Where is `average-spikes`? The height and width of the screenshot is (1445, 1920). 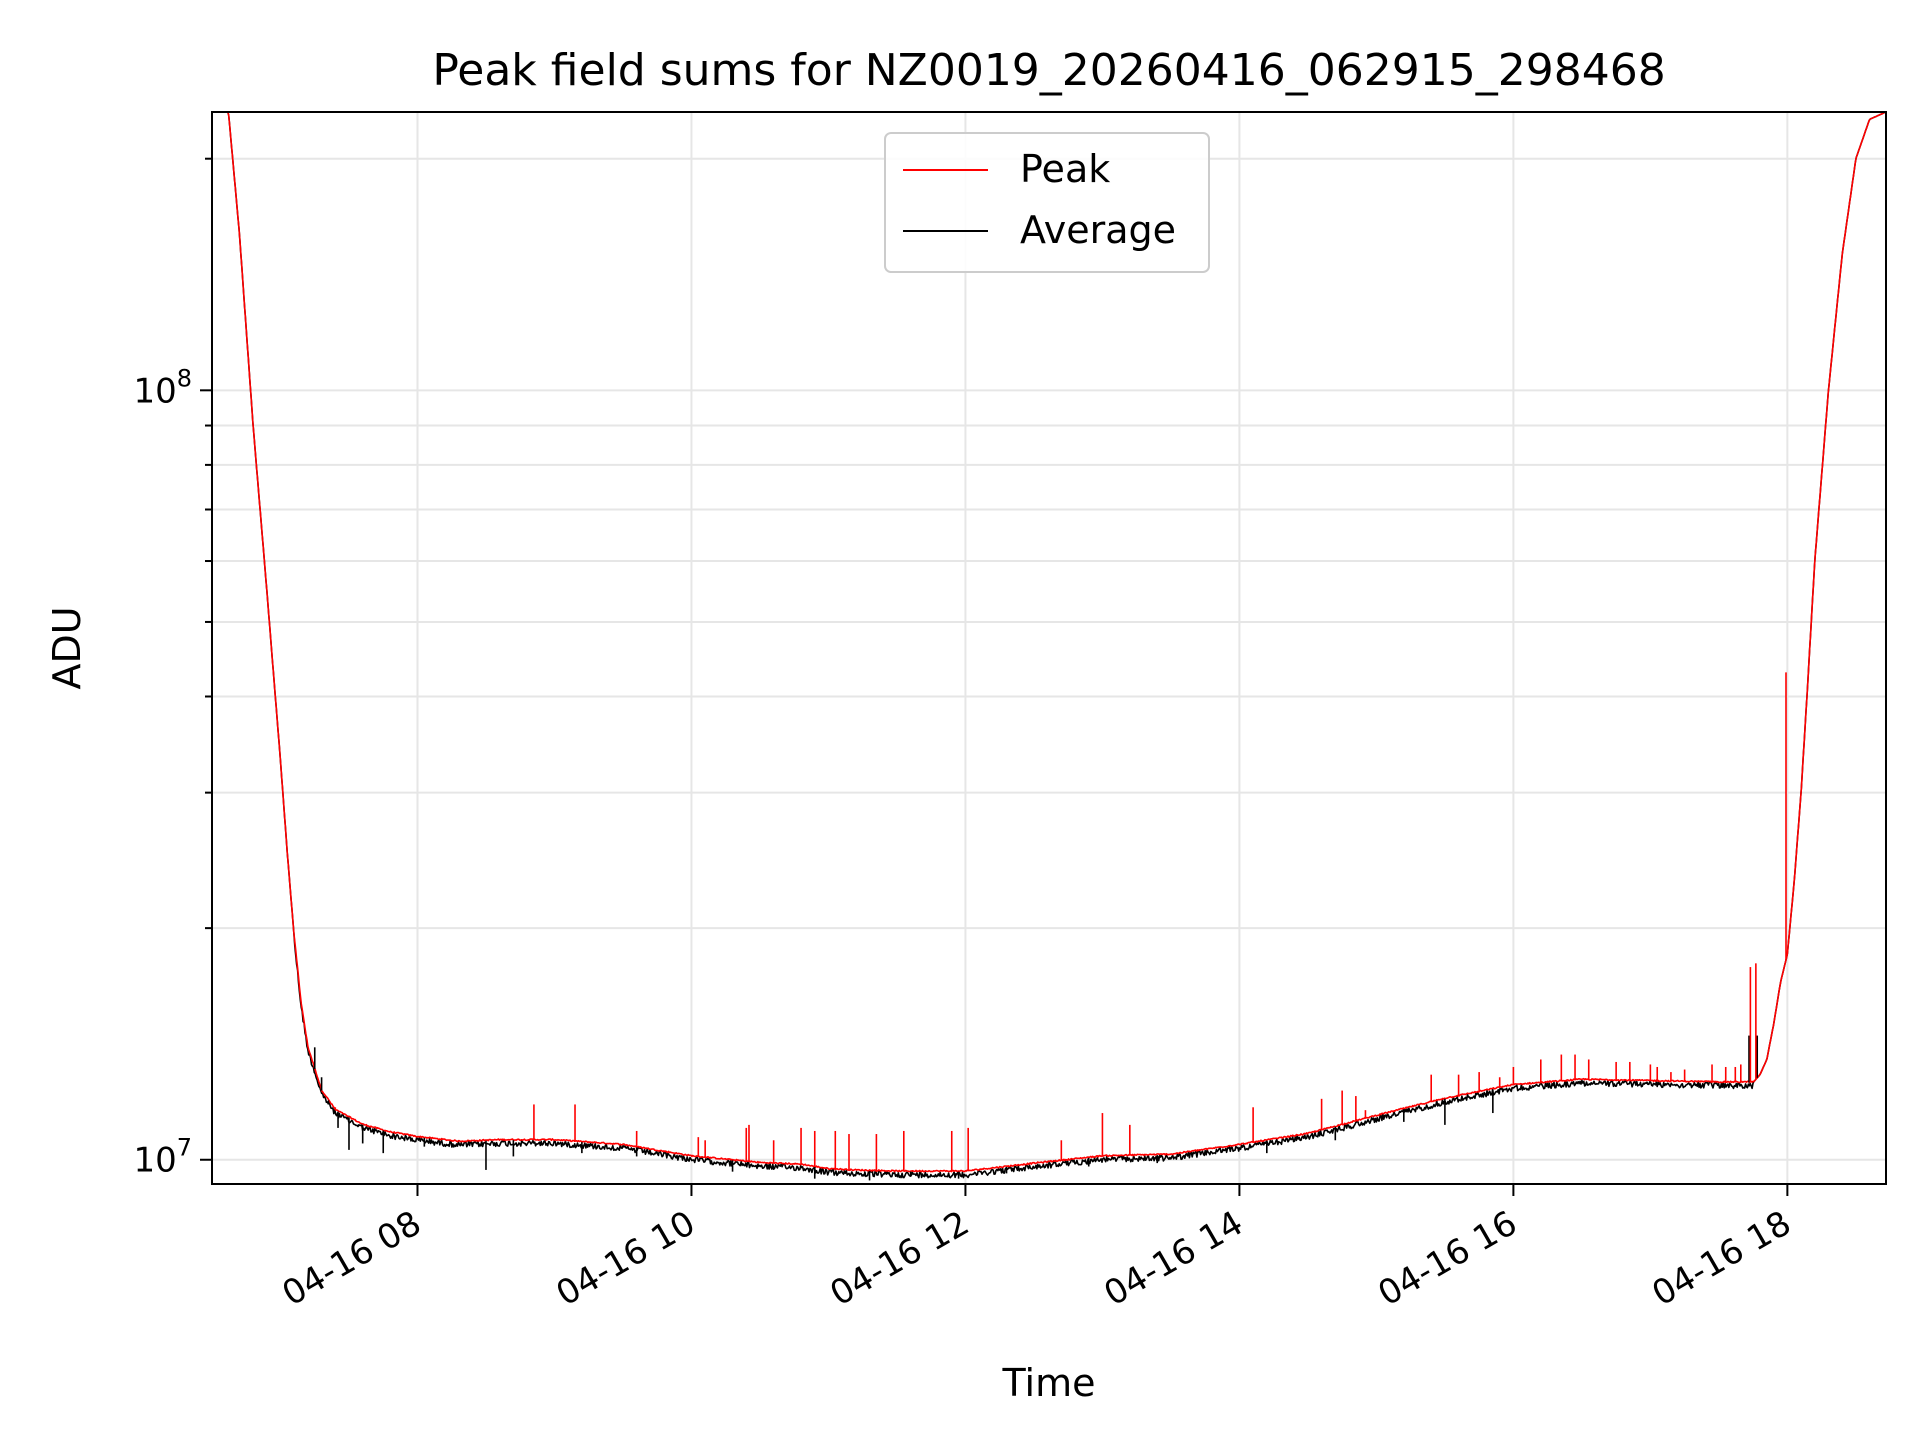
average-spikes is located at coordinates (1036, 1108).